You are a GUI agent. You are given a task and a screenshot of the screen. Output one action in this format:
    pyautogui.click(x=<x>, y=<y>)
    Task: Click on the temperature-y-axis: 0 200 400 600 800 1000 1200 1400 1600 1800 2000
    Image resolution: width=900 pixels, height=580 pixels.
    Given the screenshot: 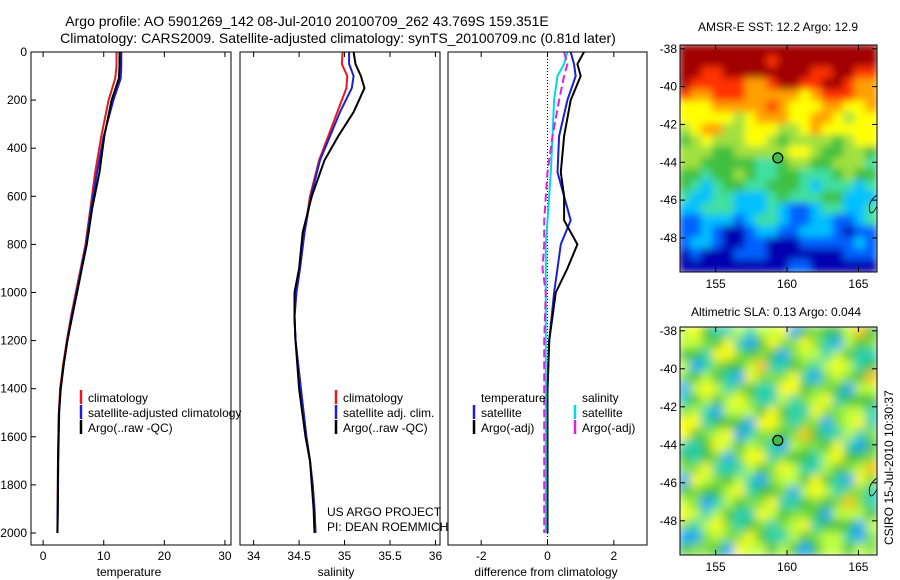 What is the action you would take?
    pyautogui.click(x=18, y=292)
    